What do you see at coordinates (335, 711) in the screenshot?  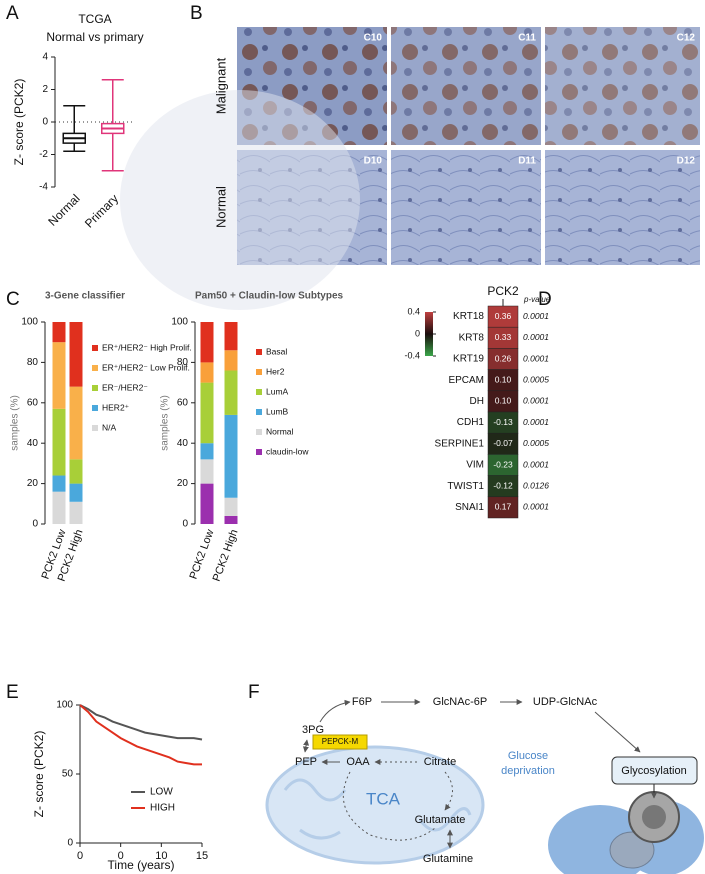 I see `arrow` at bounding box center [335, 711].